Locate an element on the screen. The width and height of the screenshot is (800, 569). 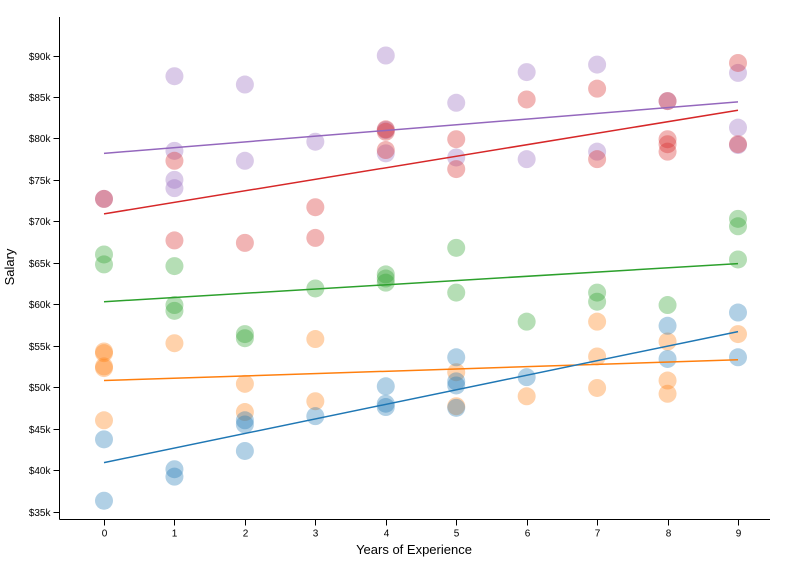
trend-line-purple is located at coordinates (421, 128).